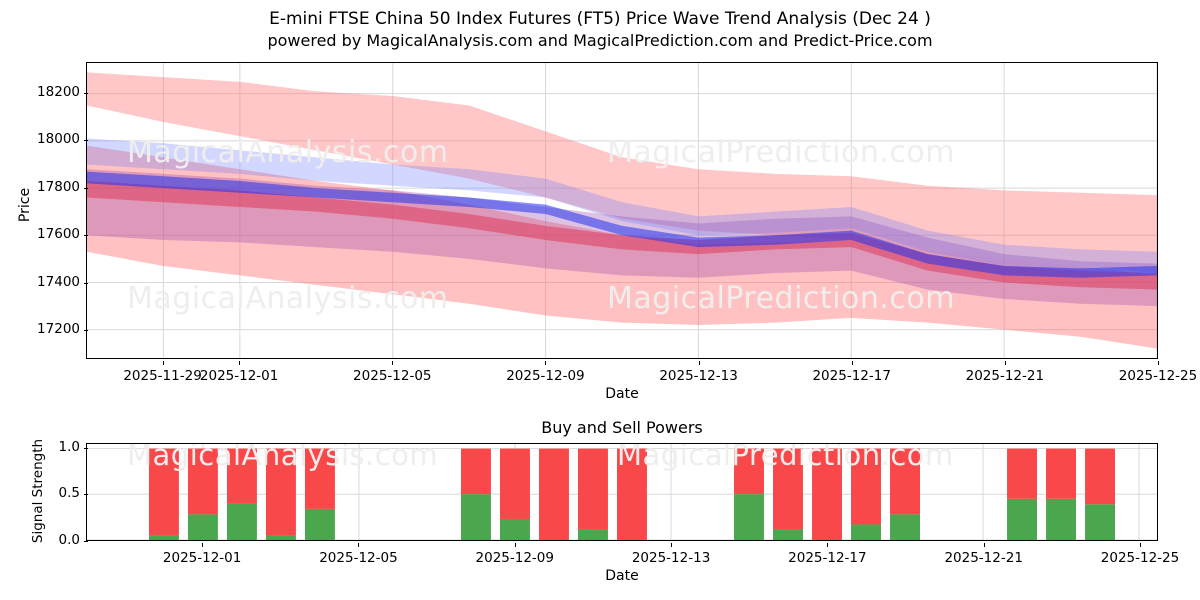  What do you see at coordinates (58, 281) in the screenshot?
I see `price-ytick-1: 17400` at bounding box center [58, 281].